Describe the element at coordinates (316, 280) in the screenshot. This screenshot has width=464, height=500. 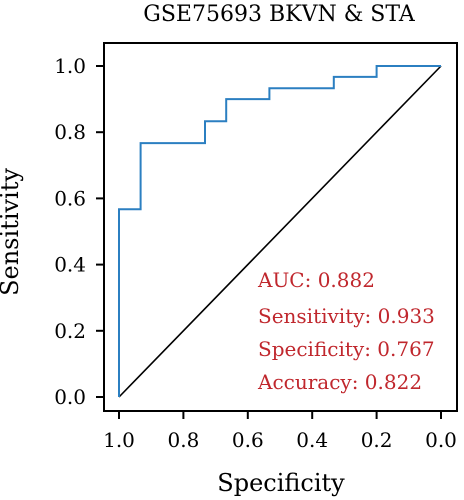
I see `metric-annotation: AUC: 0.882` at that location.